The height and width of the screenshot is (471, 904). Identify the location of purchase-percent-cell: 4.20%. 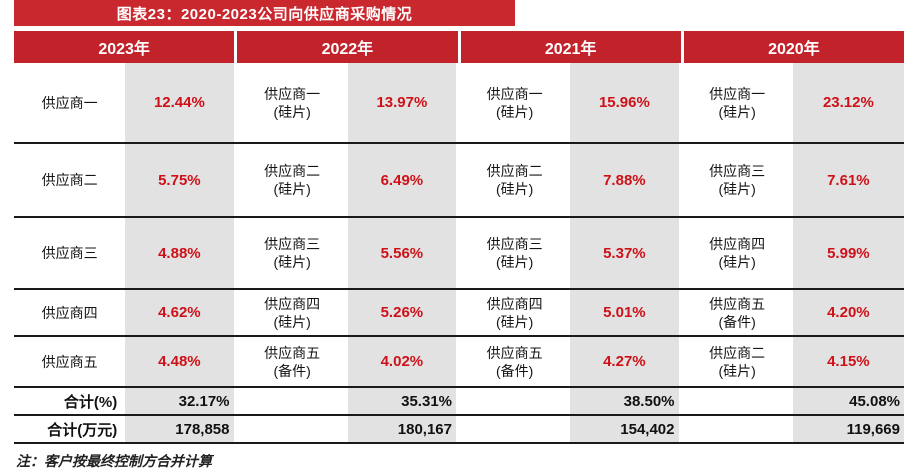
(848, 312).